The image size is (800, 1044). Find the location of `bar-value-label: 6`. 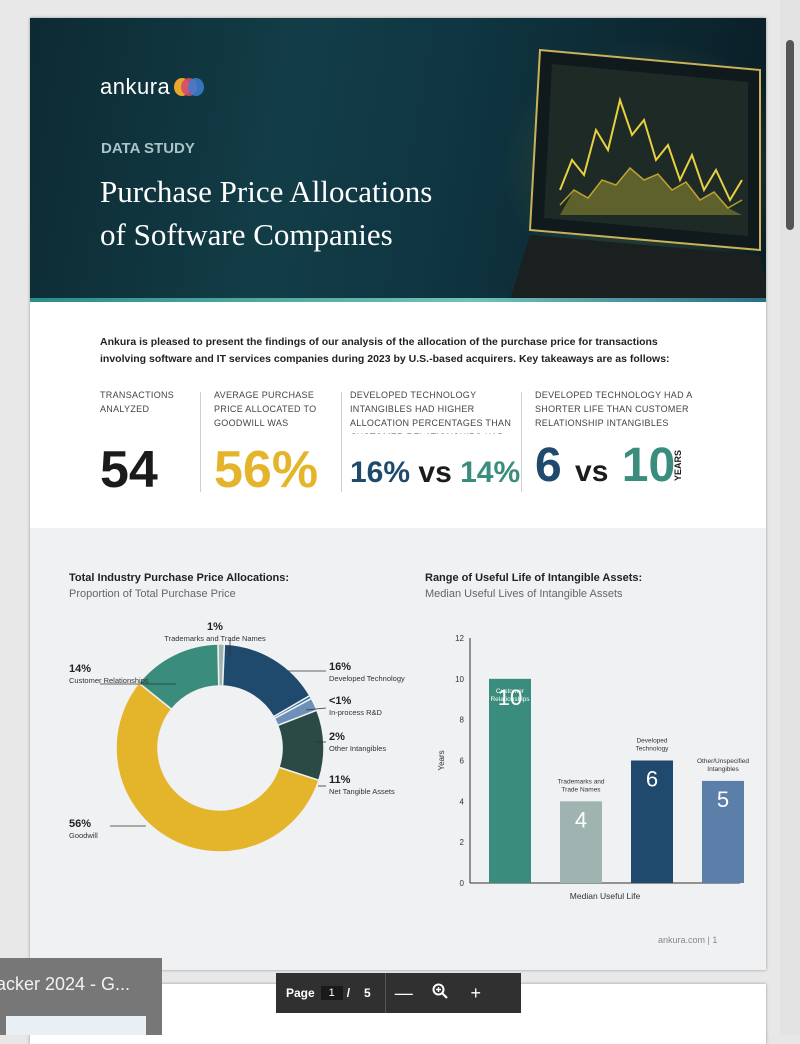

bar-value-label: 6 is located at coordinates (652, 779).